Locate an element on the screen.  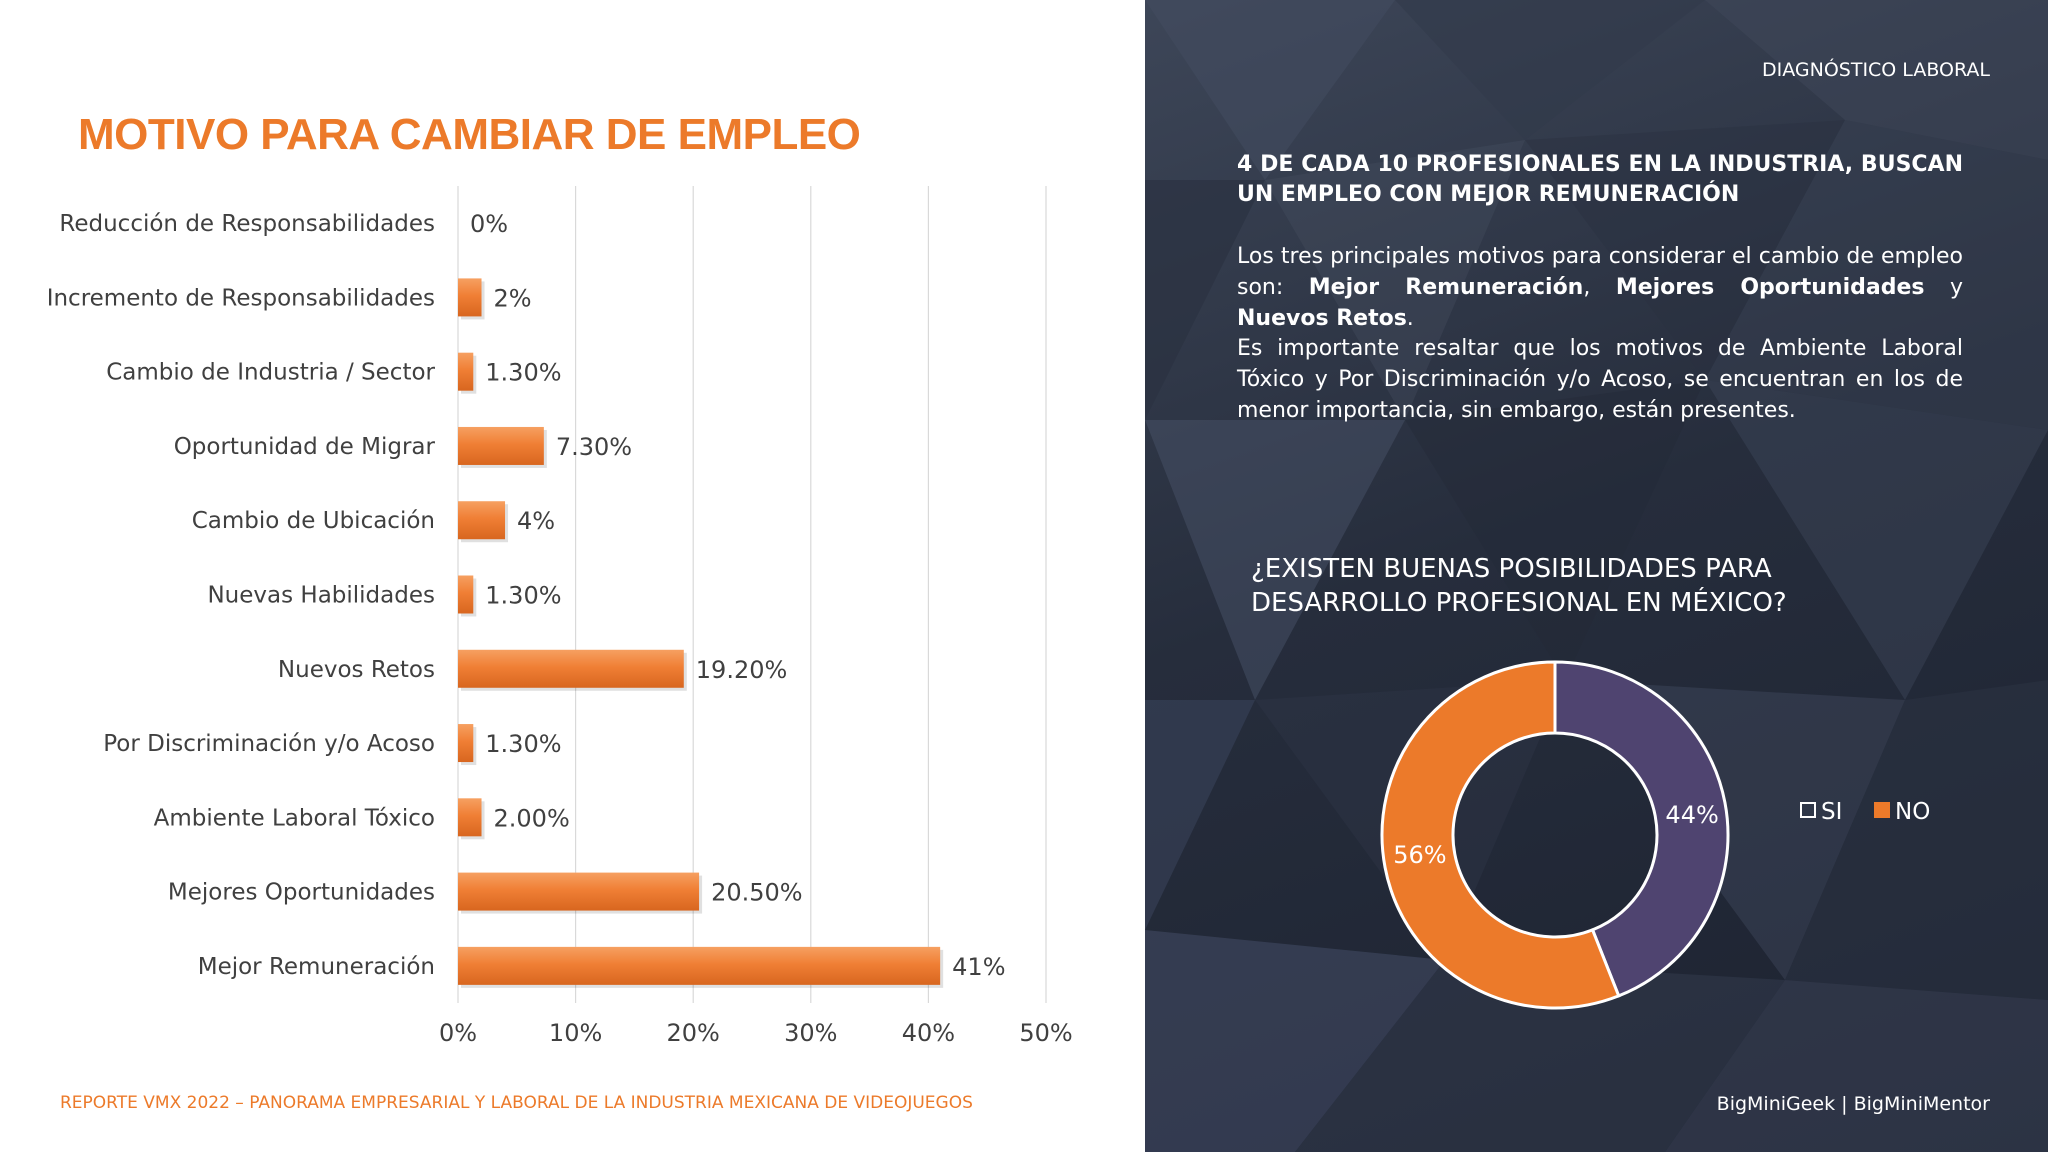
donut-chart: 44% 56% SI NO is located at coordinates (1655, 835).